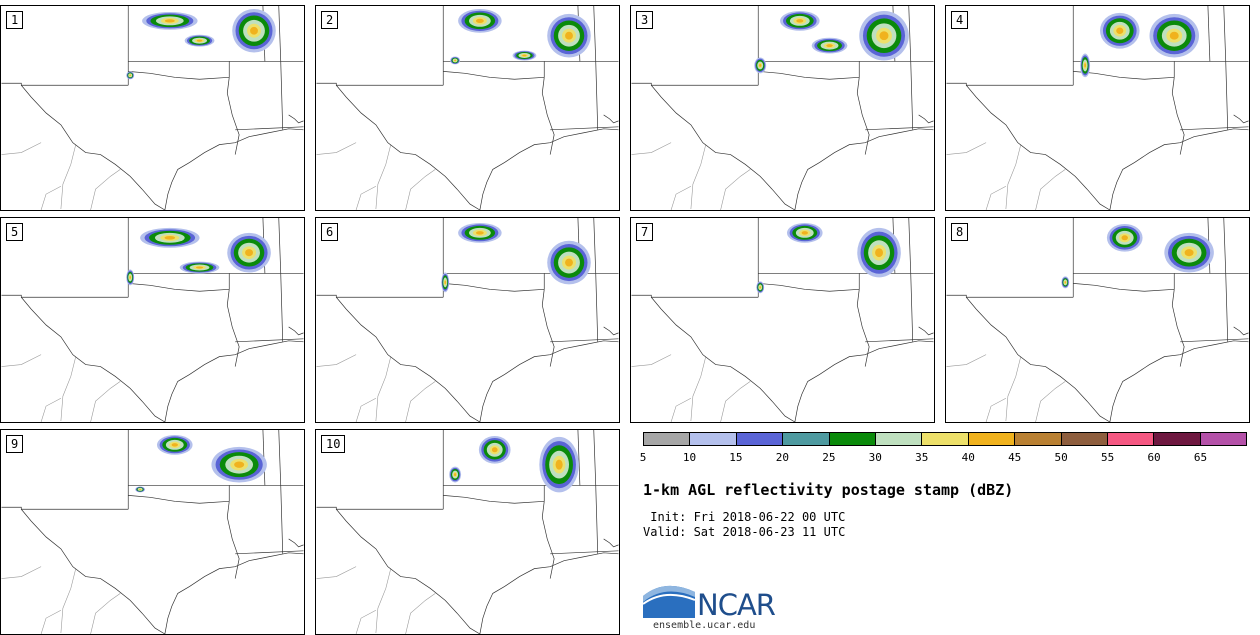 The width and height of the screenshot is (1260, 635). I want to click on init-time: Init: Fri 2018-06-22 00 UTC, so click(744, 517).